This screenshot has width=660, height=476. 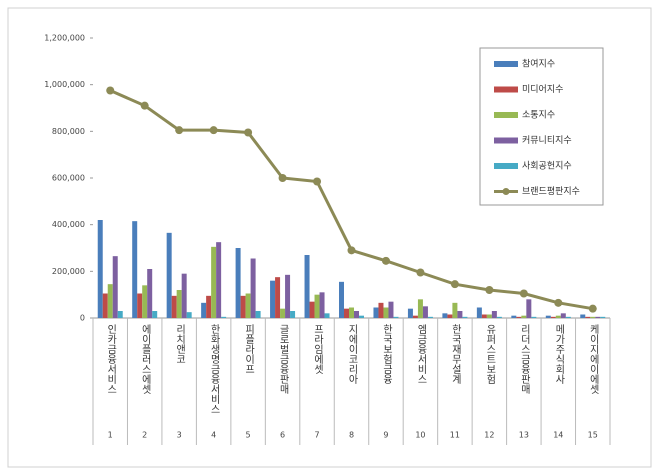 What do you see at coordinates (385, 435) in the screenshot?
I see `category-index: 9` at bounding box center [385, 435].